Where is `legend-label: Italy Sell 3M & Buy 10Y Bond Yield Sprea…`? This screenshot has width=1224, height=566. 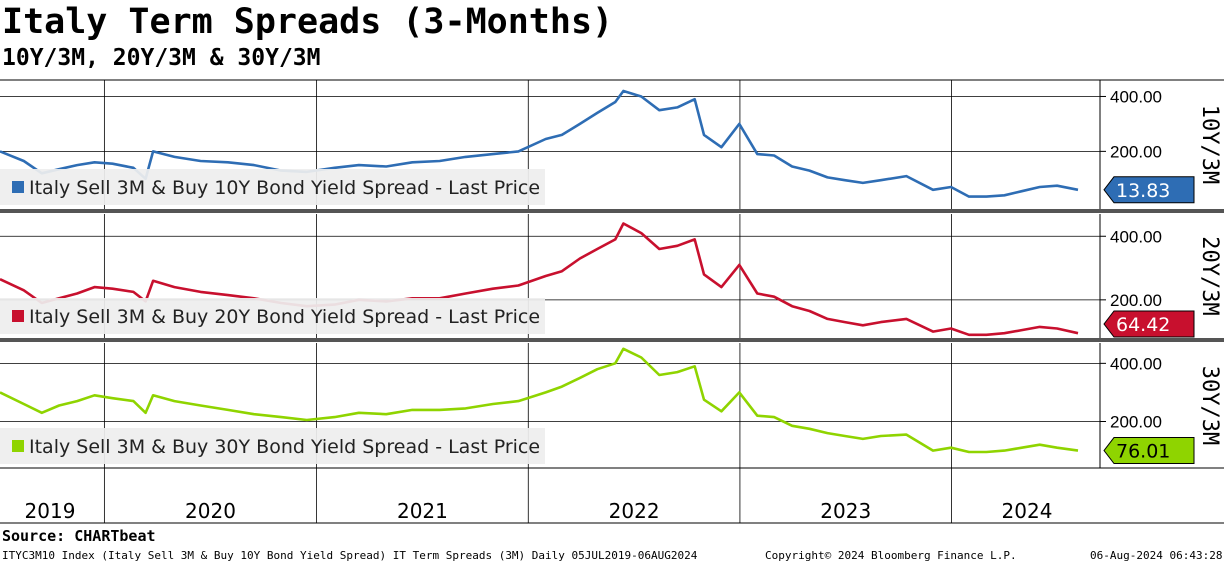 legend-label: Italy Sell 3M & Buy 10Y Bond Yield Sprea… is located at coordinates (284, 188).